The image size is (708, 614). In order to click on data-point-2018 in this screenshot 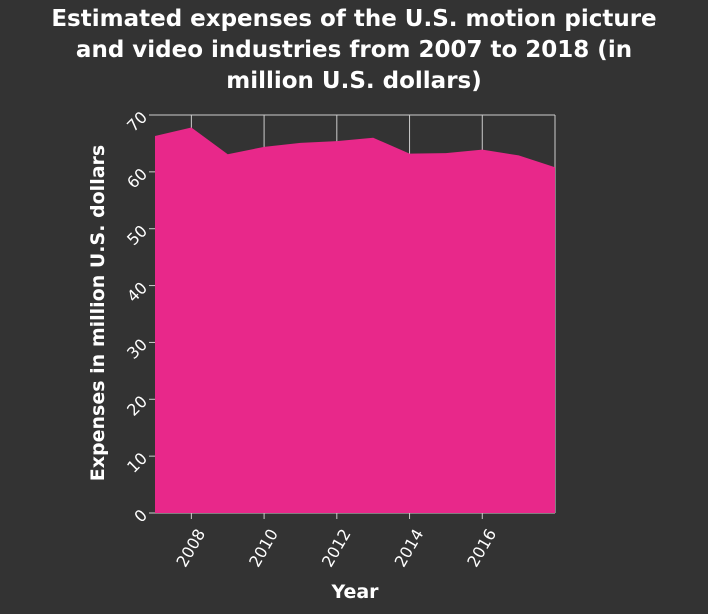, I will do `click(555, 167)`.